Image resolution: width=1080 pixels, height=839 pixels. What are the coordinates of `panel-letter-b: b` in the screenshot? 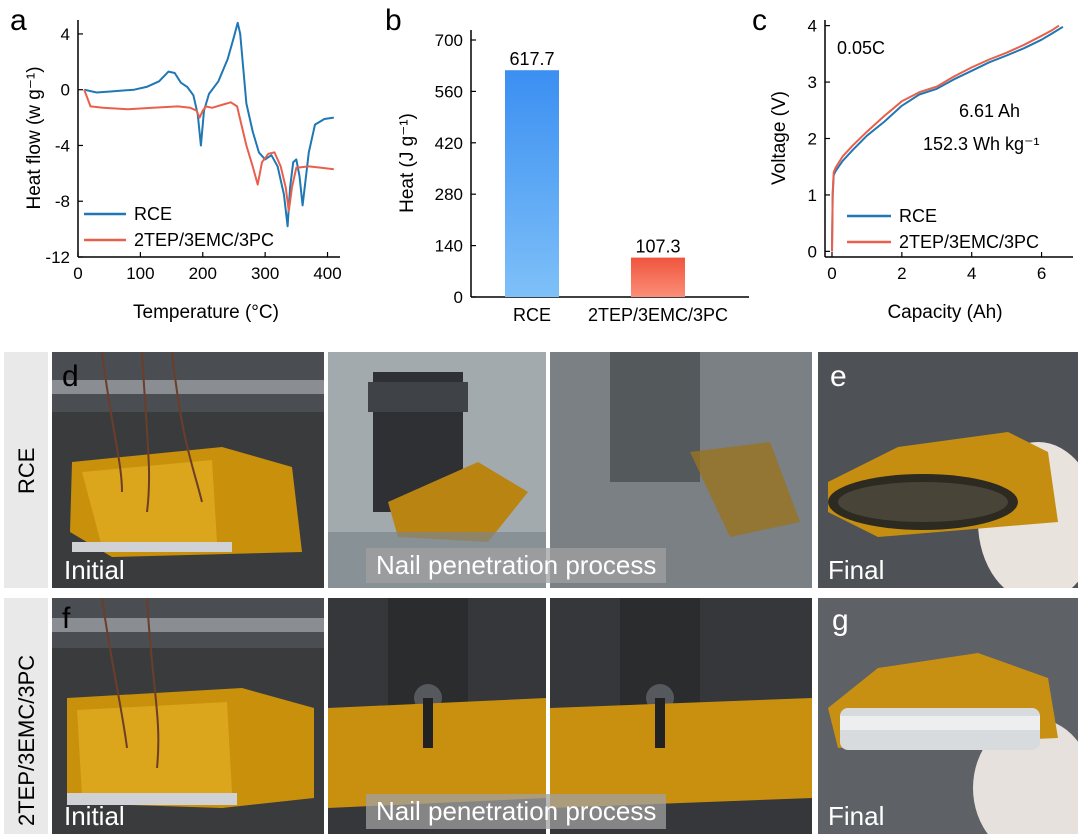 It's located at (393, 20).